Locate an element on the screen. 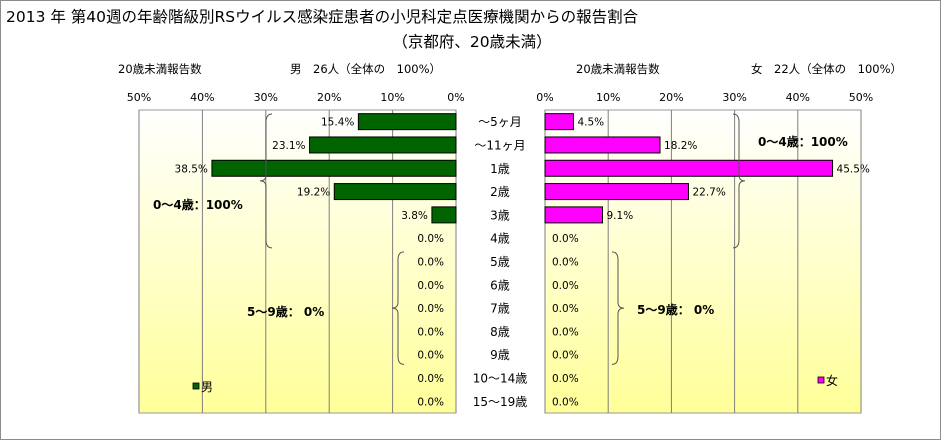  y-category-label: 15～19歳 is located at coordinates (500, 402).